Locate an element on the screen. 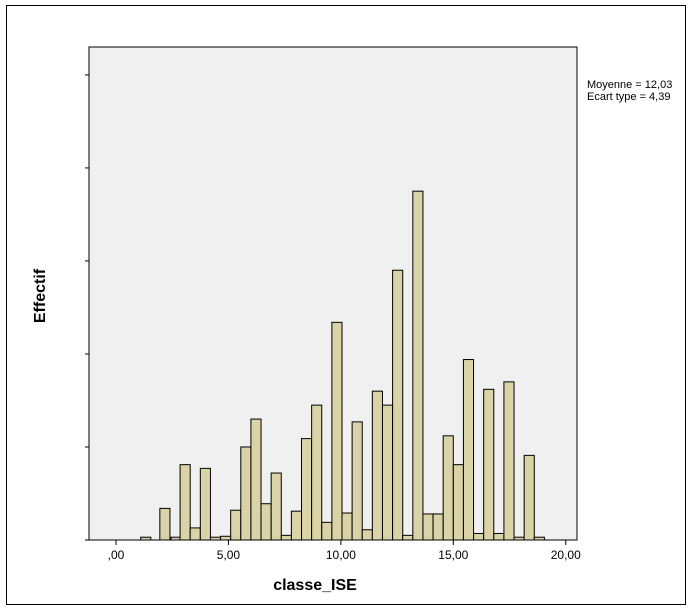 The width and height of the screenshot is (696, 614). y-ticks is located at coordinates (87, 307).